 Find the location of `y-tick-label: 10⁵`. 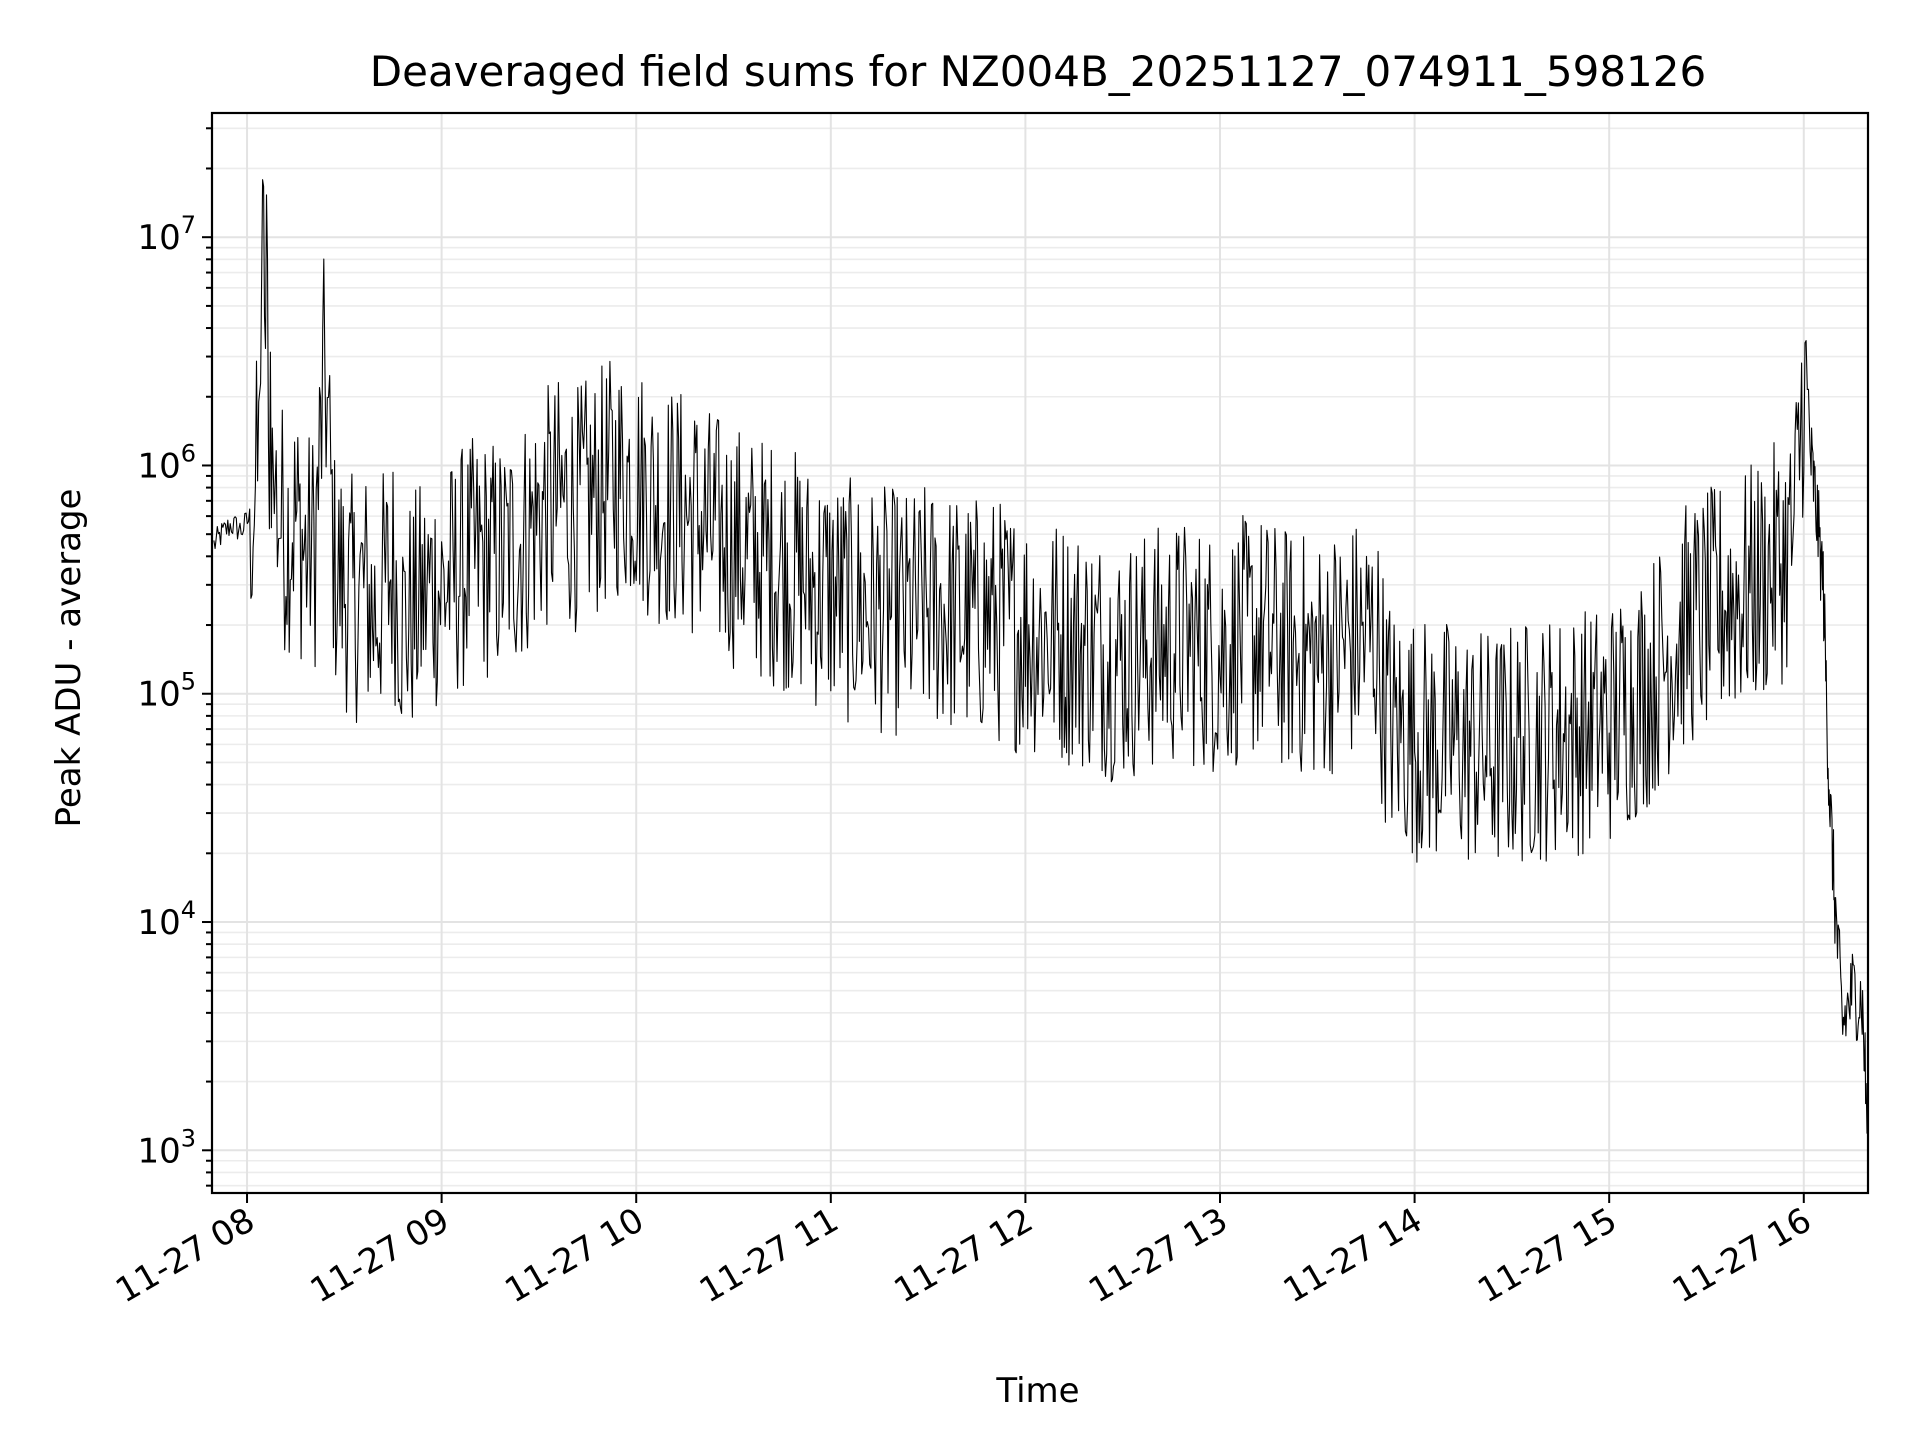

y-tick-label: 10⁵ is located at coordinates (166, 691).